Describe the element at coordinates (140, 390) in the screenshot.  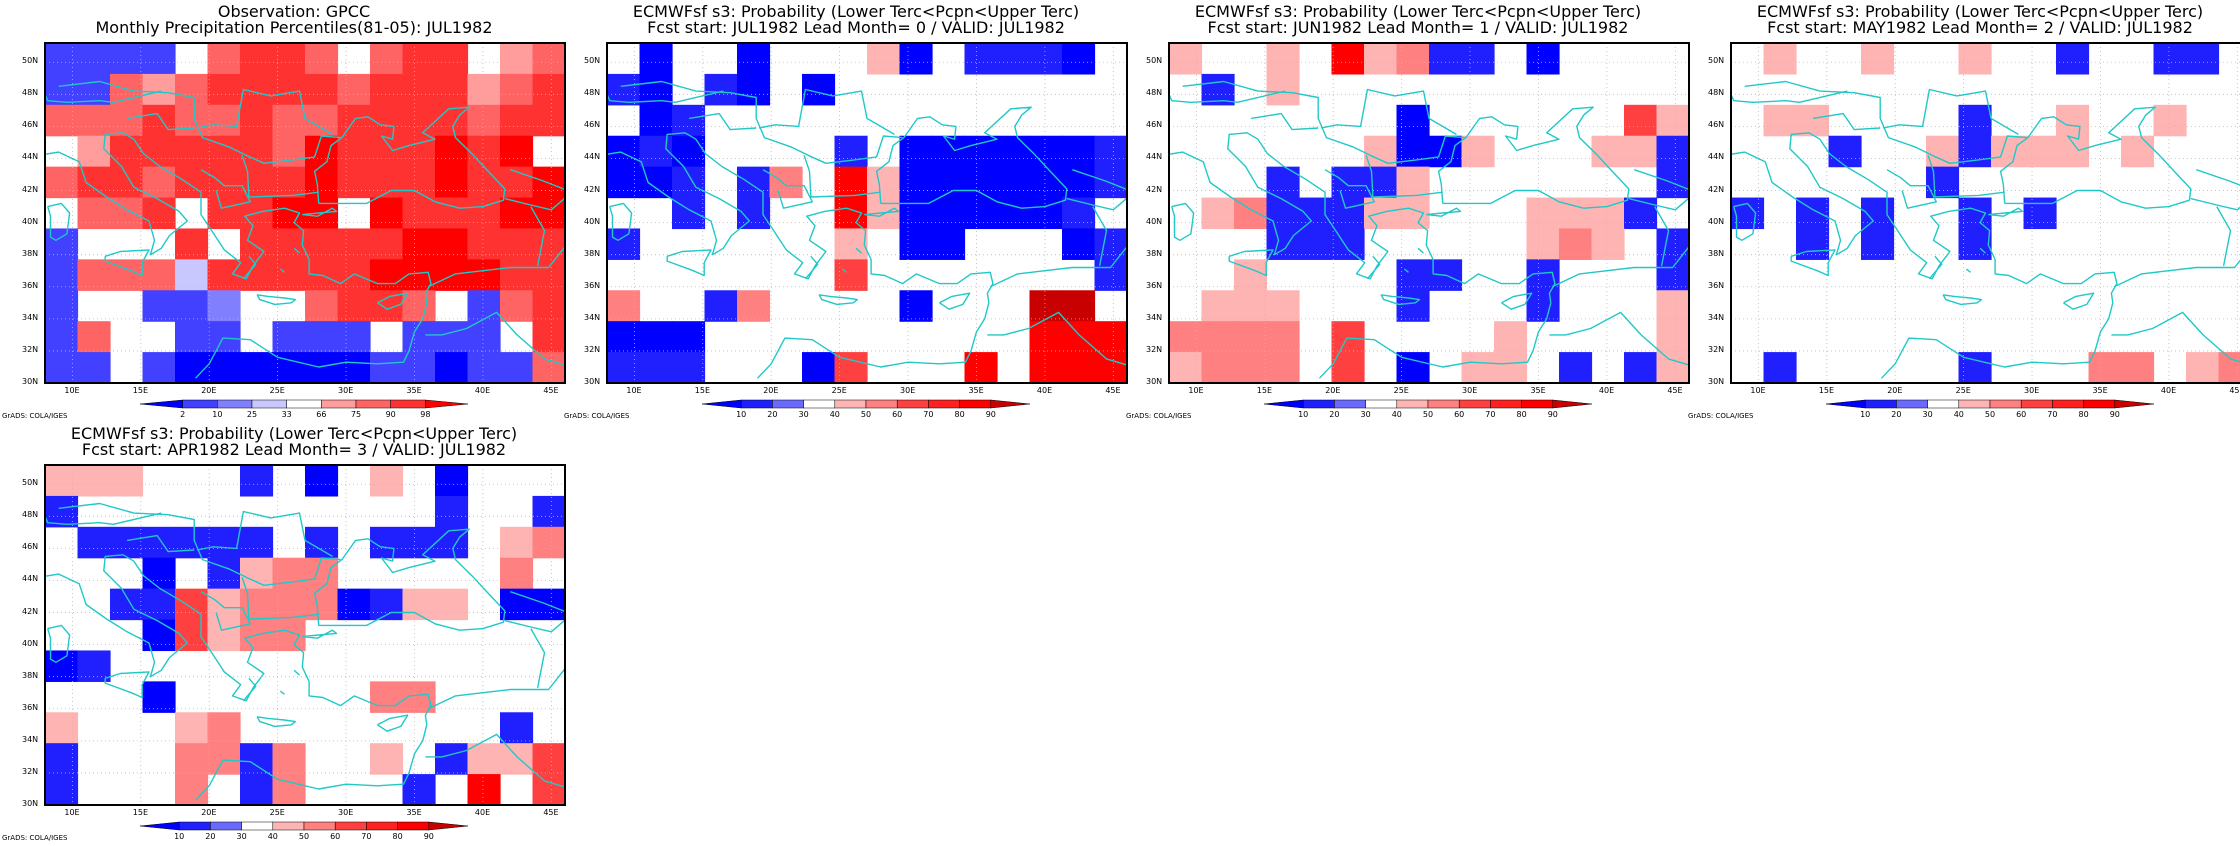
I see `lon-tick-label: 15E` at that location.